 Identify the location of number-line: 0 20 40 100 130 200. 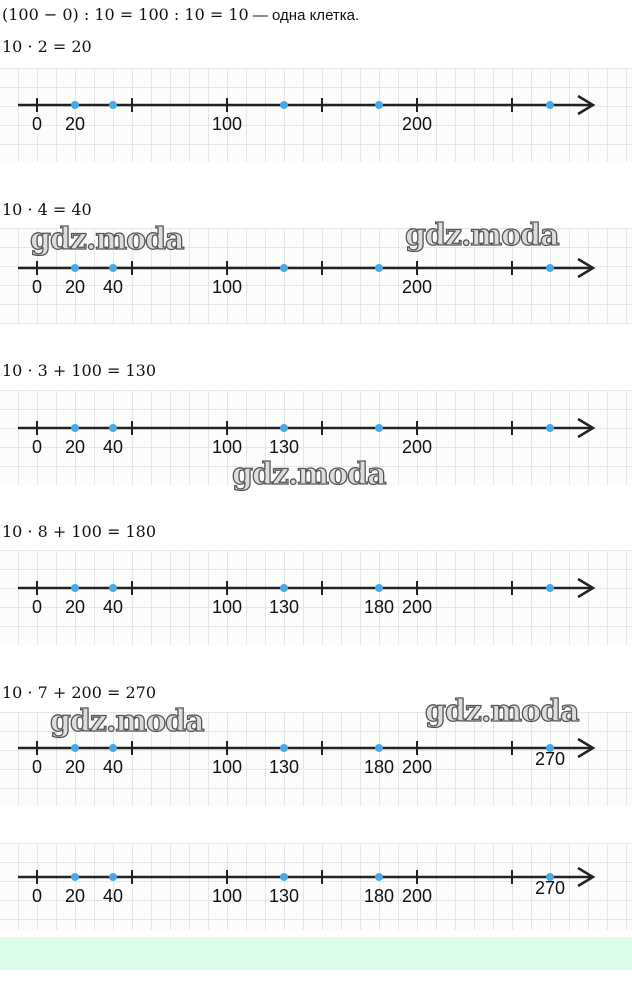
(307, 437).